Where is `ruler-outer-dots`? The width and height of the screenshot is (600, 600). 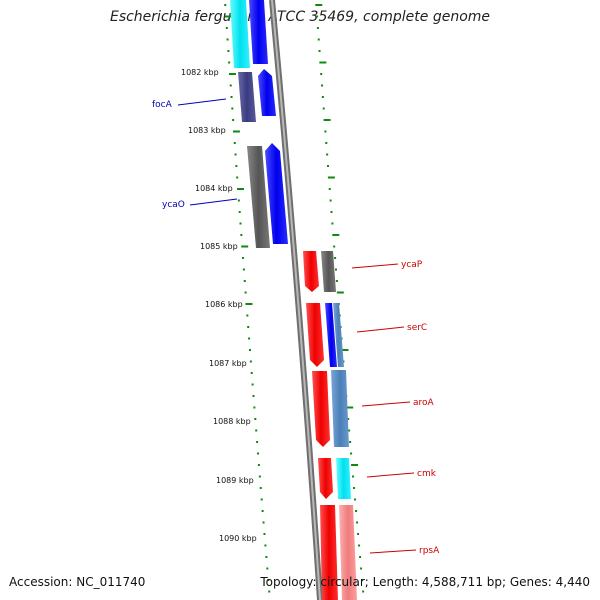
ruler-outer-dots is located at coordinates (340, 298).